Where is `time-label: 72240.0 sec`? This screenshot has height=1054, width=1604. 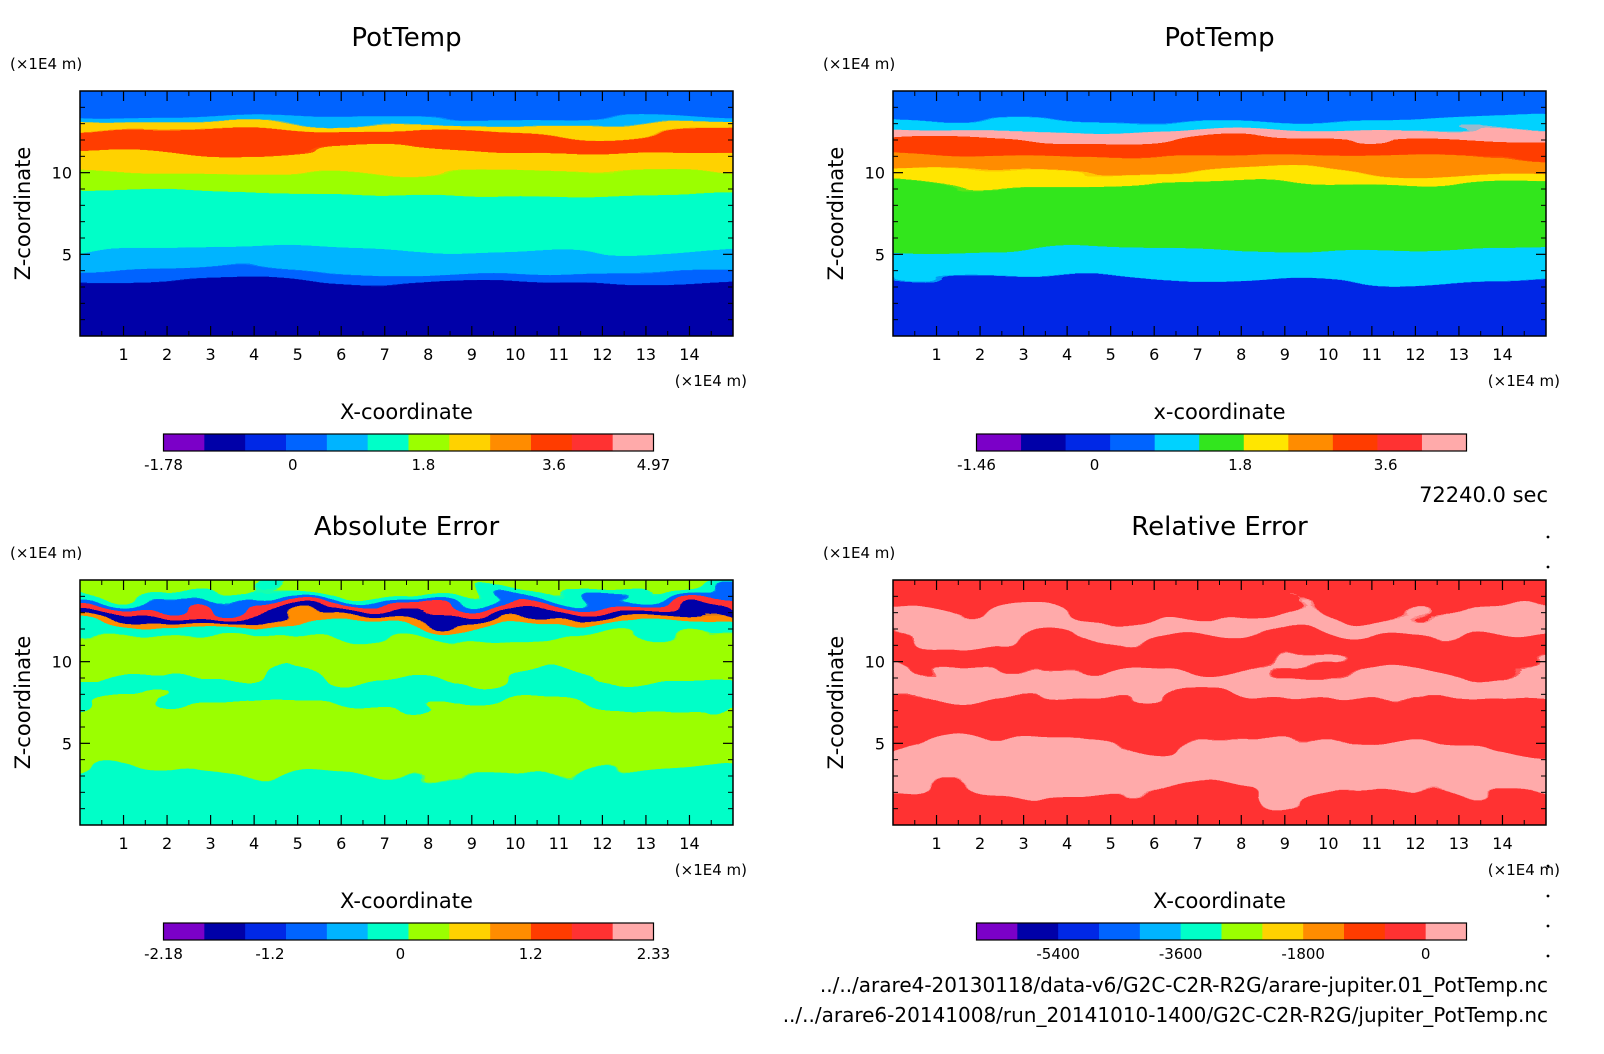
time-label: 72240.0 sec is located at coordinates (1483, 495).